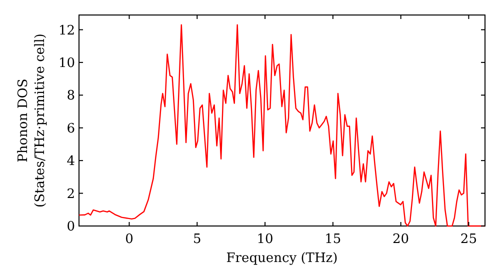 This screenshot has height=280, width=500. I want to click on y-tick-label: 0, so click(70, 227).